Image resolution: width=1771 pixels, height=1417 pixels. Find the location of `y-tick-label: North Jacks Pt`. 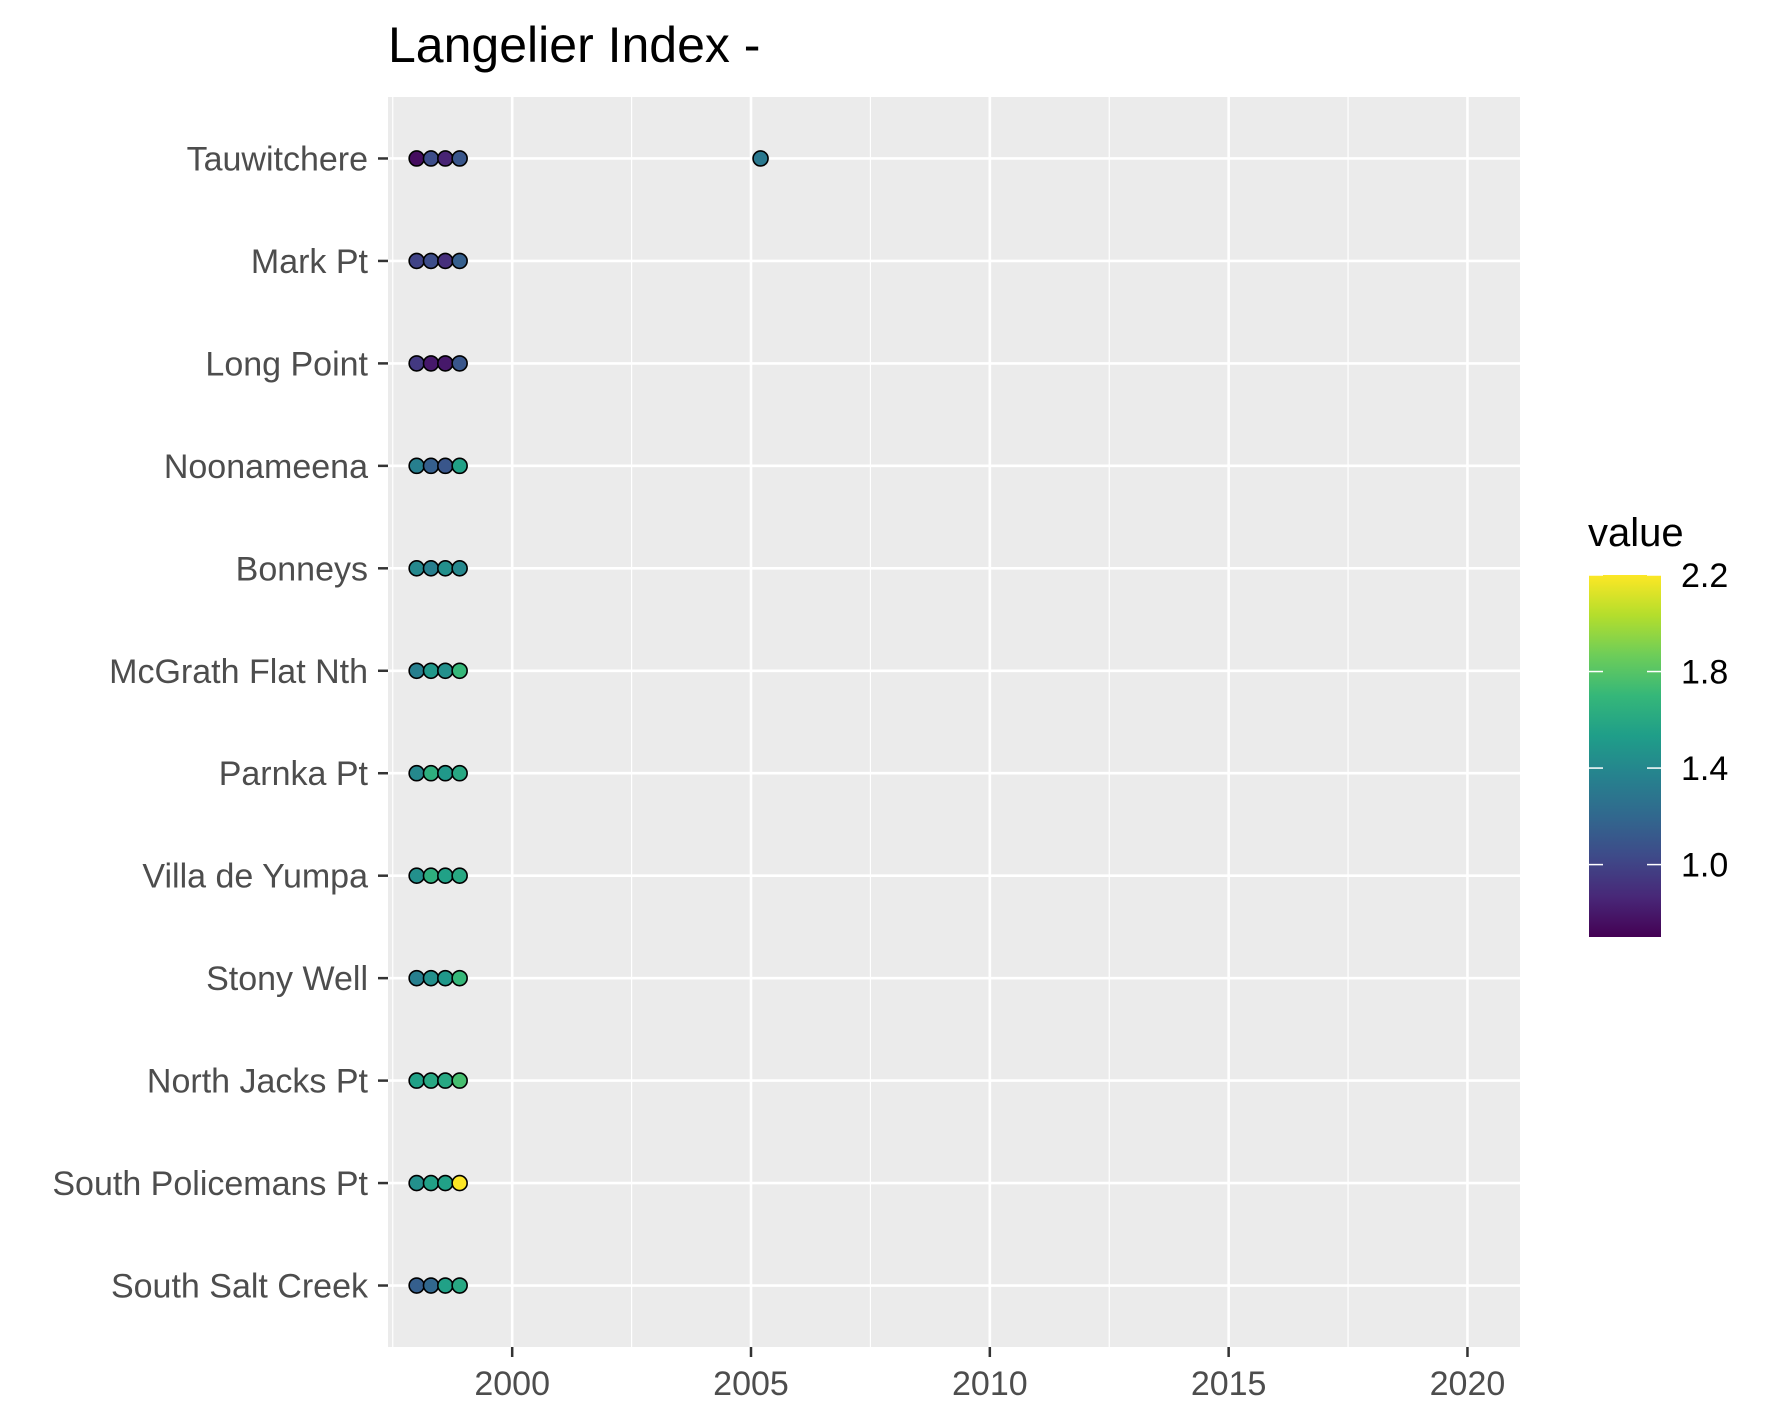

y-tick-label: North Jacks Pt is located at coordinates (258, 1082).